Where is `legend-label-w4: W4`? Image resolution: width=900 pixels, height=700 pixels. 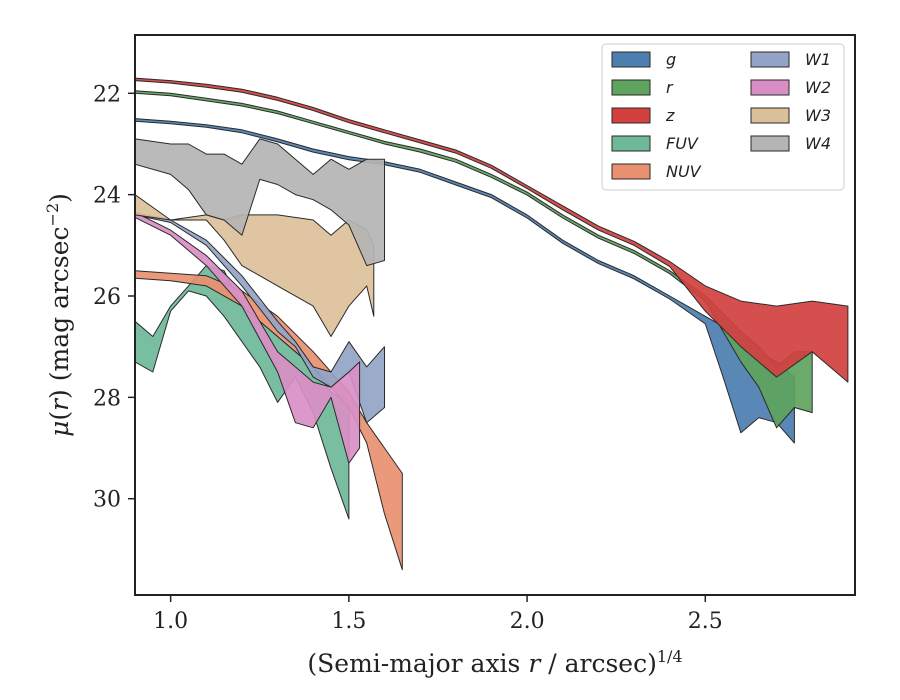
legend-label-w4: W4 is located at coordinates (818, 143).